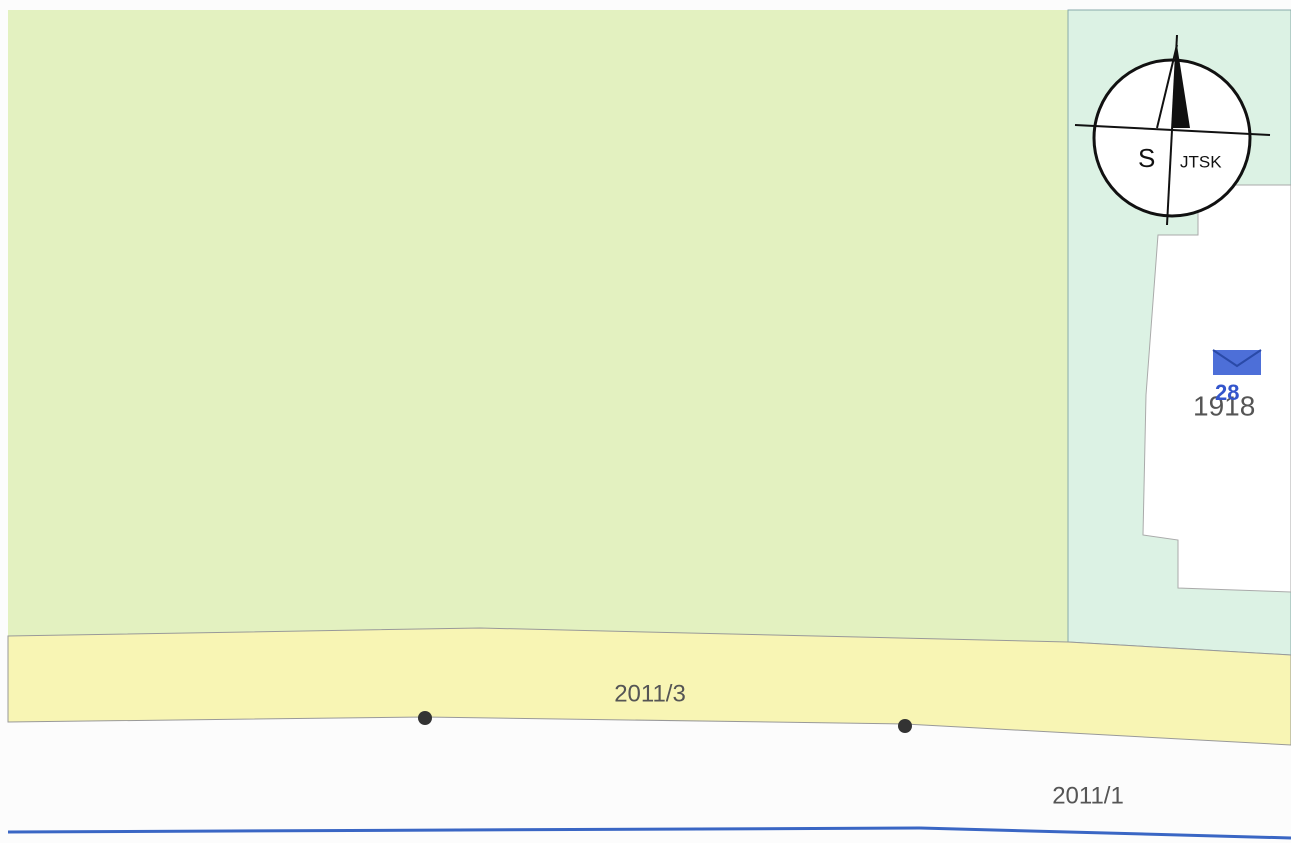 Image resolution: width=1291 pixels, height=843 pixels. I want to click on house-number: 28, so click(1227, 392).